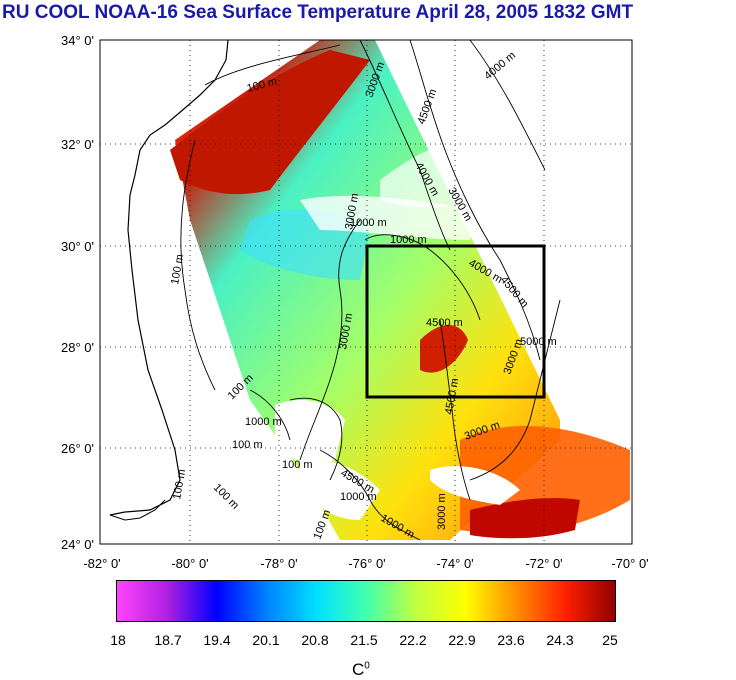  I want to click on contour-label: 5000 m, so click(538, 342).